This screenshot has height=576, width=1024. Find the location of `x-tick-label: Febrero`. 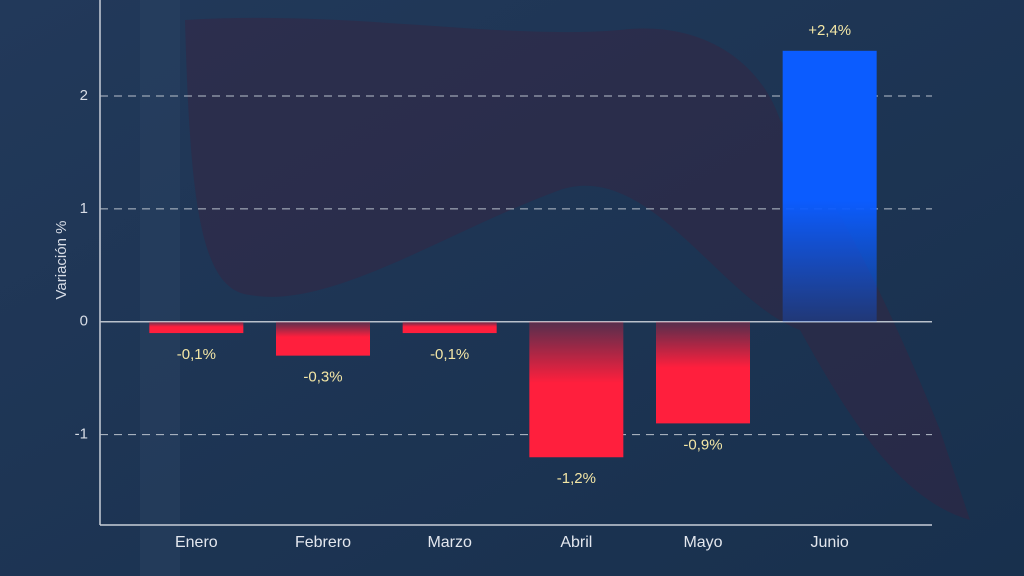

x-tick-label: Febrero is located at coordinates (323, 542).